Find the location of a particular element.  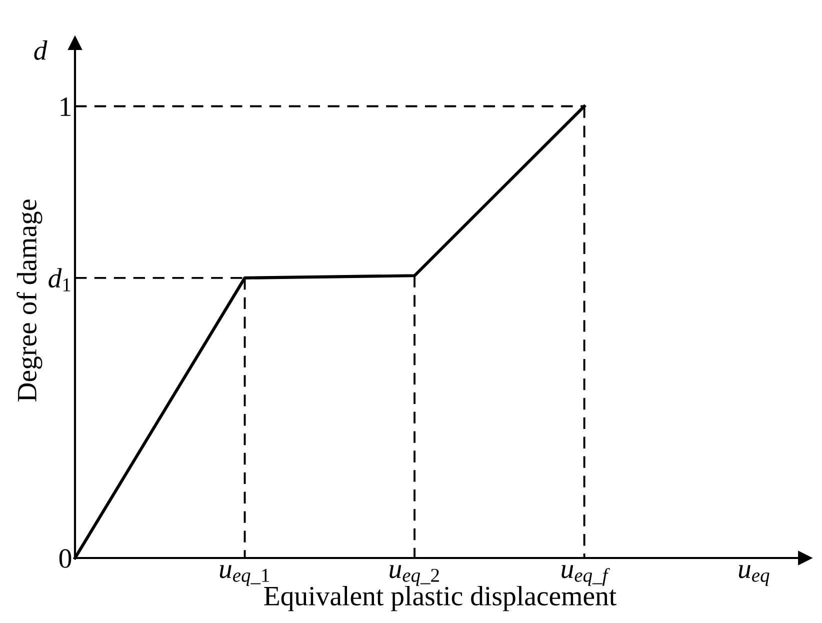

y-axis-title: Degree of damage is located at coordinates (29, 301).